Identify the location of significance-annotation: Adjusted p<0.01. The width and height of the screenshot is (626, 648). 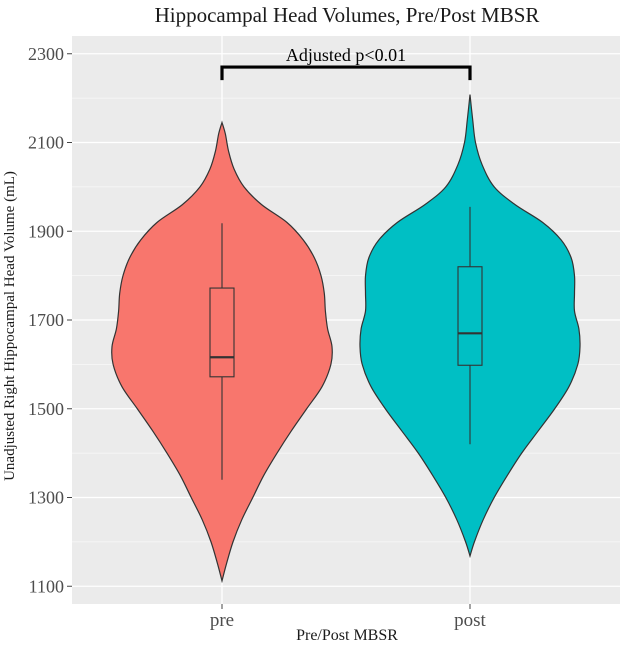
(346, 63).